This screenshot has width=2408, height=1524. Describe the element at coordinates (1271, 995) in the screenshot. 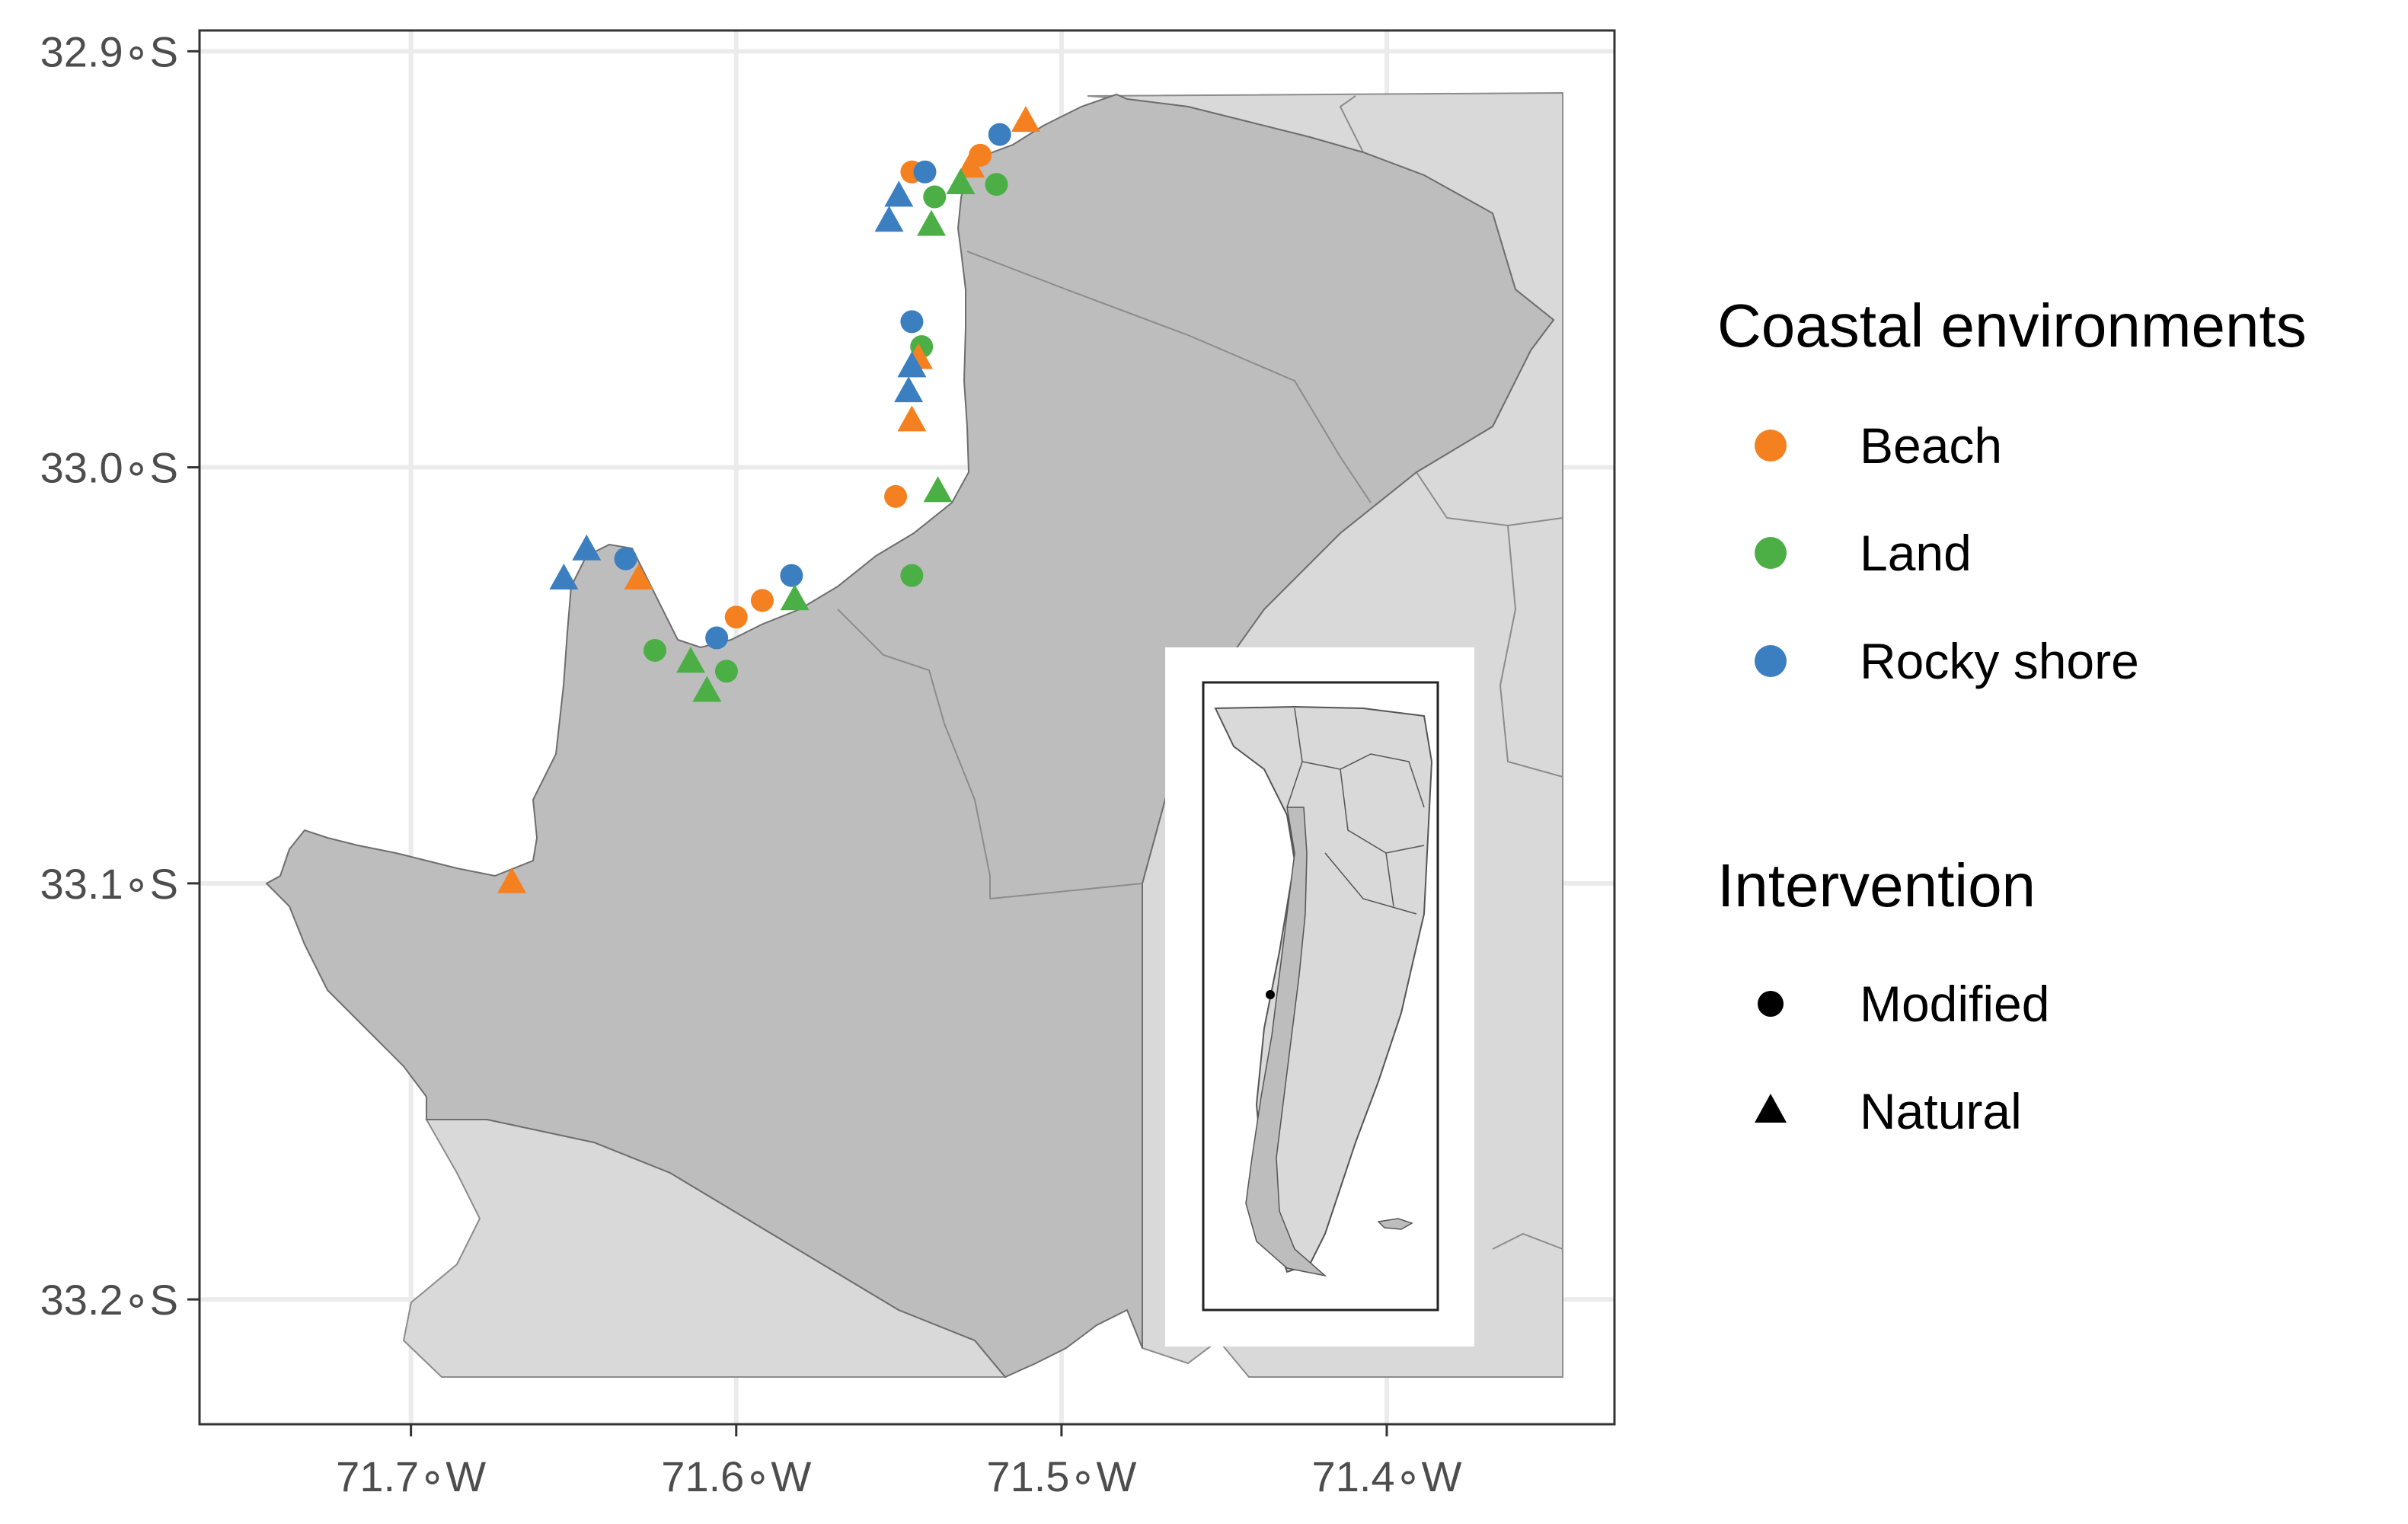

I see `inset-location-dot` at that location.